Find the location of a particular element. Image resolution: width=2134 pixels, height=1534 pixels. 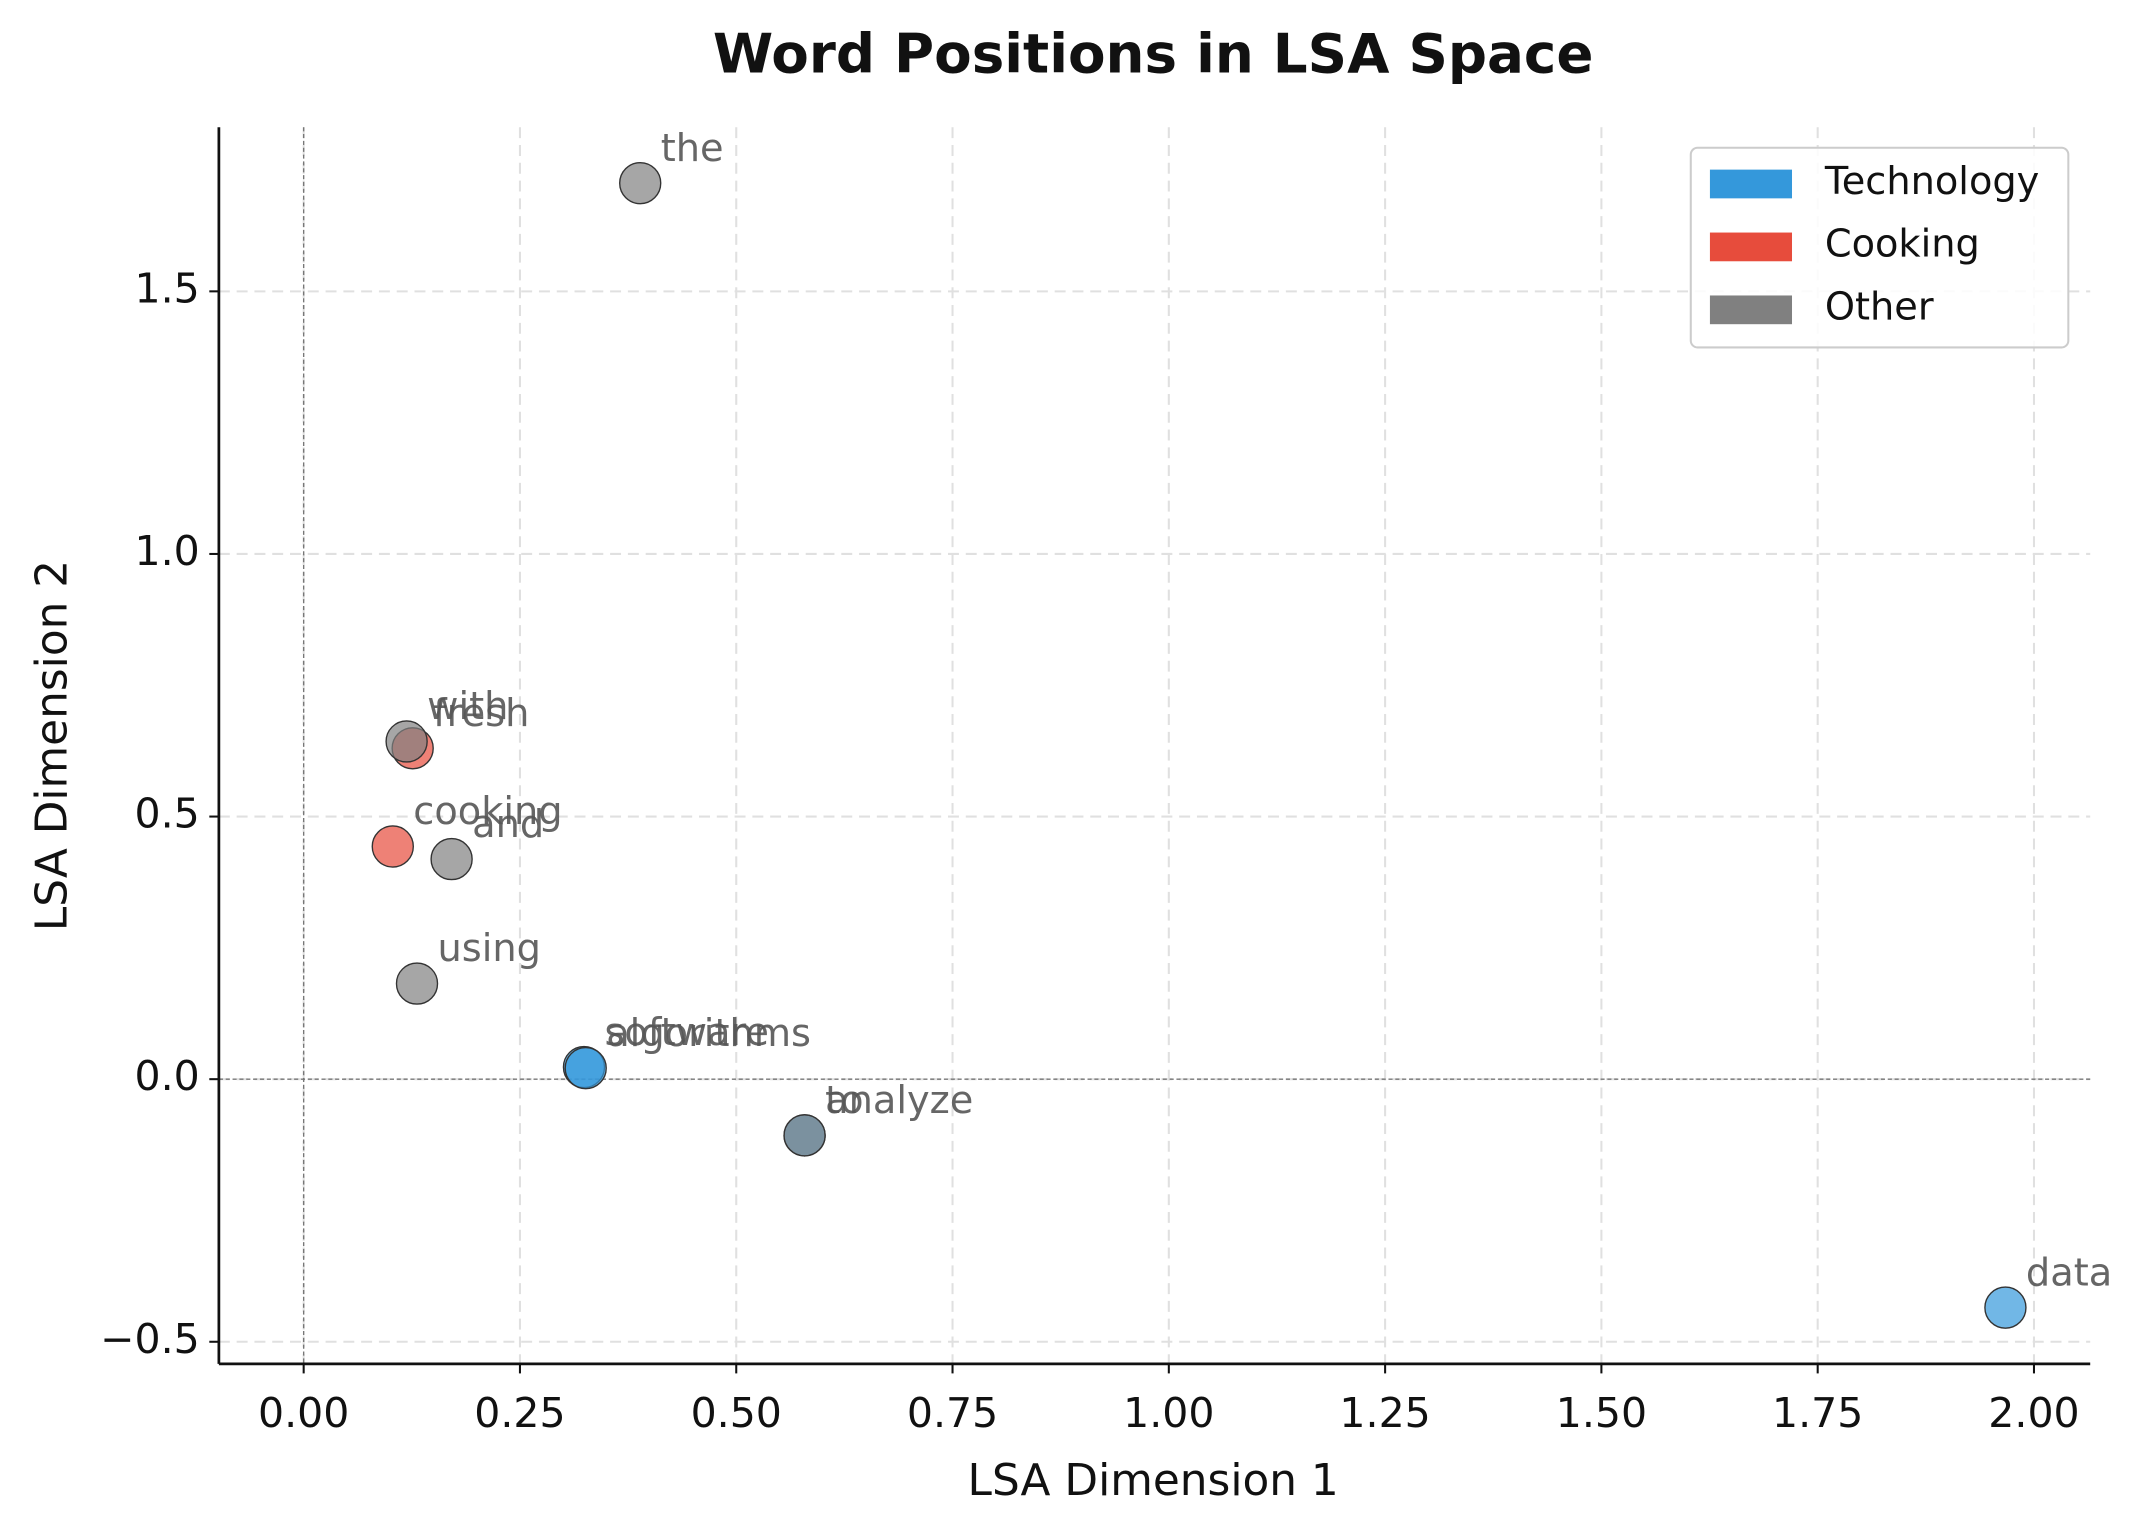

y-tick-label: 0.5 is located at coordinates (166, 814).